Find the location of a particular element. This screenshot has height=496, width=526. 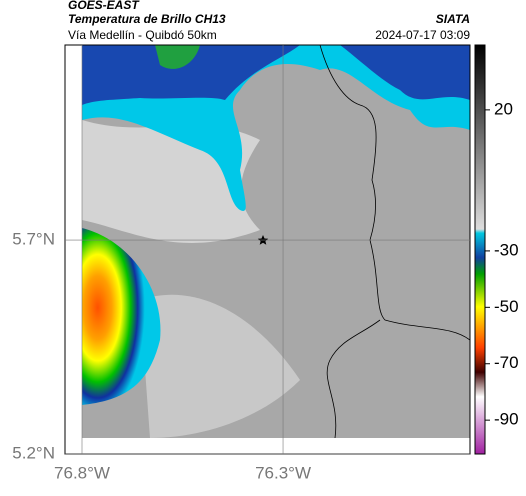

colorbar-tick-label: -70 is located at coordinates (506, 362).